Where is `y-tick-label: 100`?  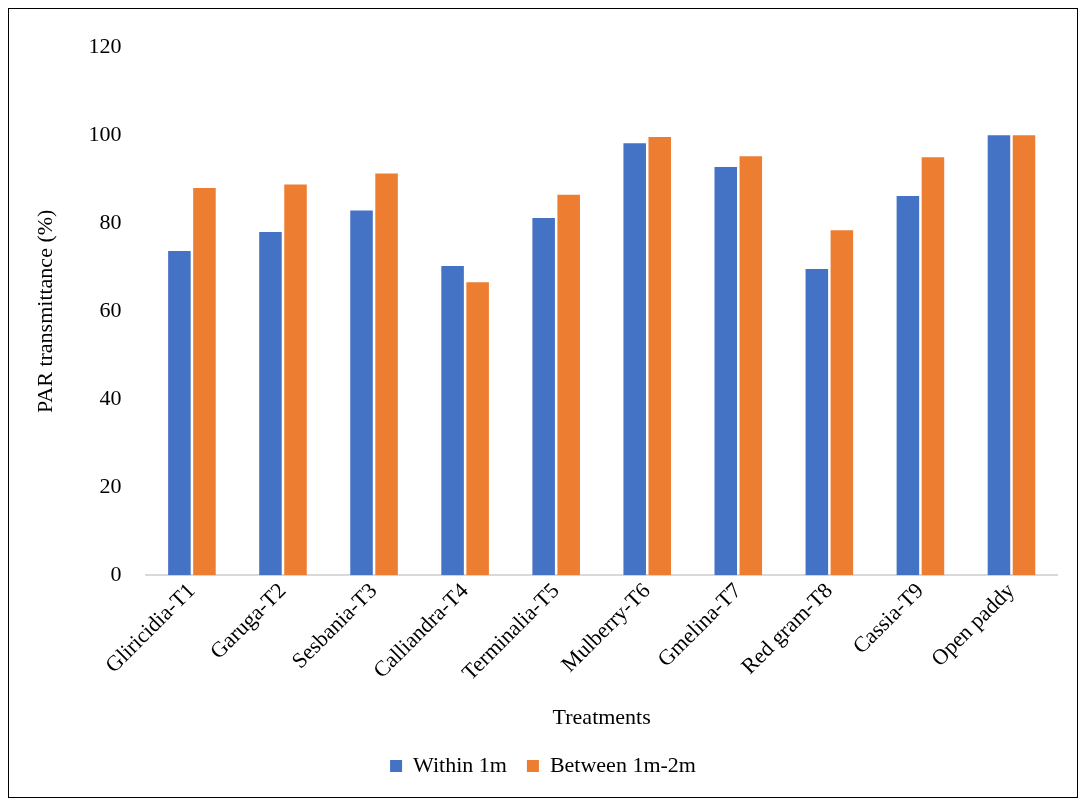
y-tick-label: 100 is located at coordinates (105, 133).